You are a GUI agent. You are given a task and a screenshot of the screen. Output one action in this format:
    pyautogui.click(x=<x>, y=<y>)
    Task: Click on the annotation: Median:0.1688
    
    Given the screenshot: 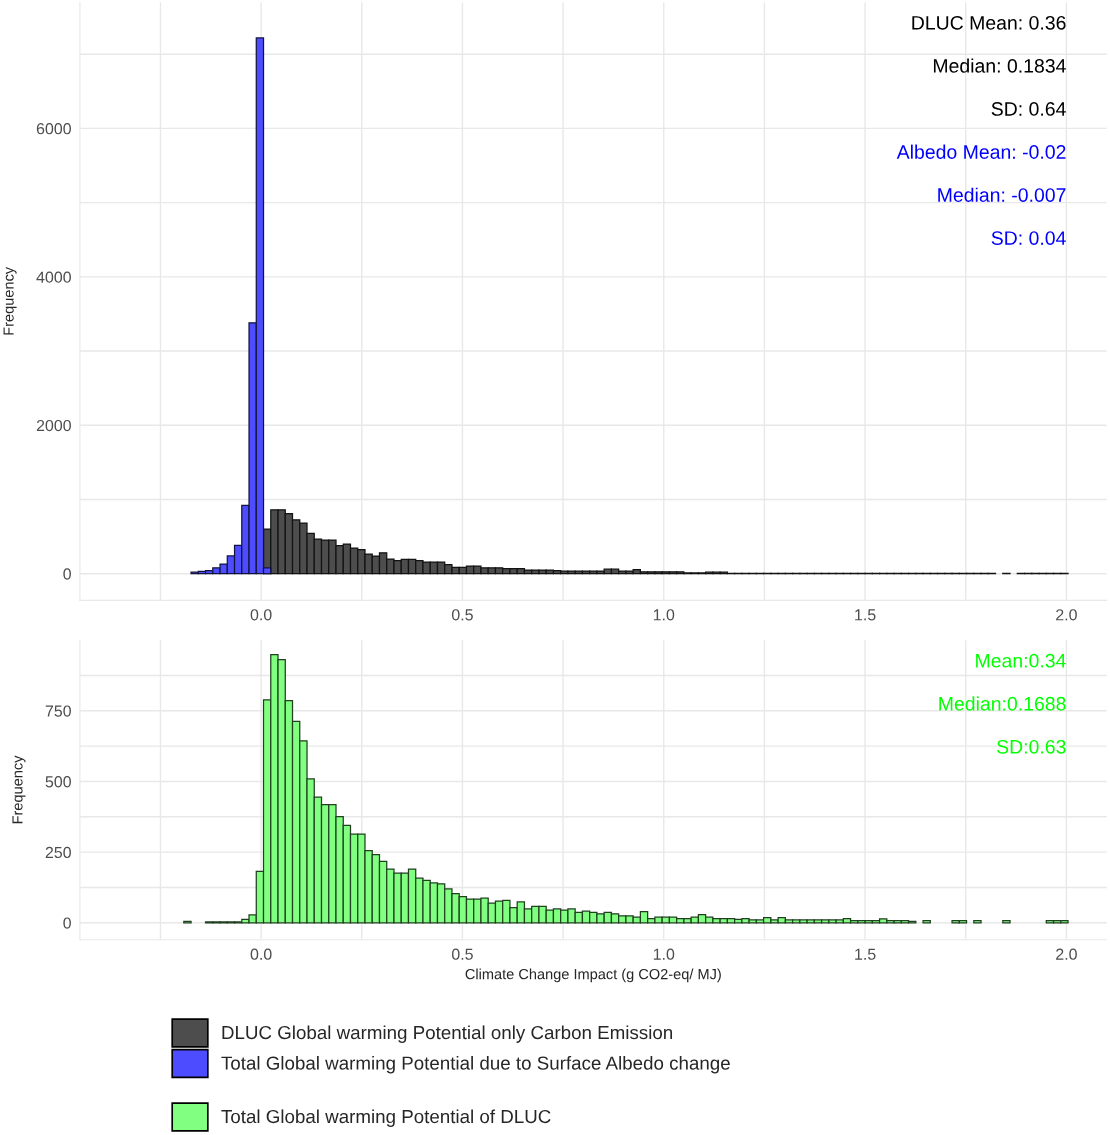 What is the action you would take?
    pyautogui.click(x=1002, y=703)
    